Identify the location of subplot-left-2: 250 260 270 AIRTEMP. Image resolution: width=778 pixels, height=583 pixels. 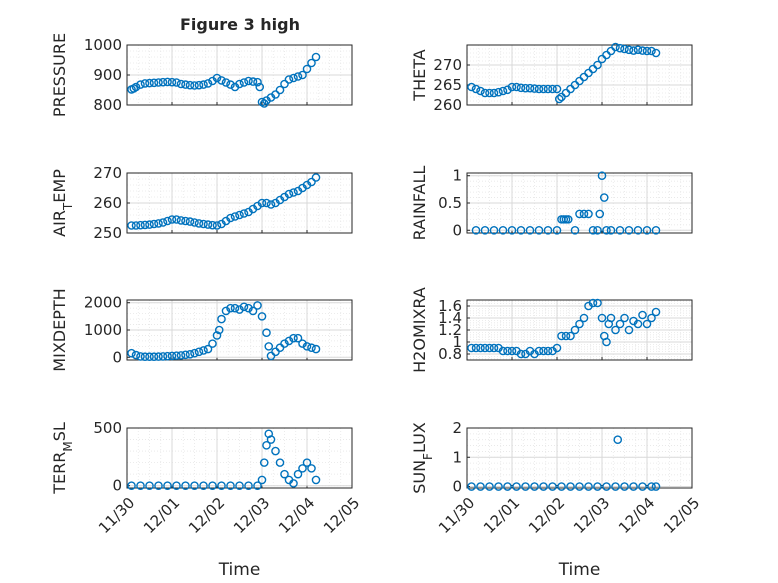
(201, 203).